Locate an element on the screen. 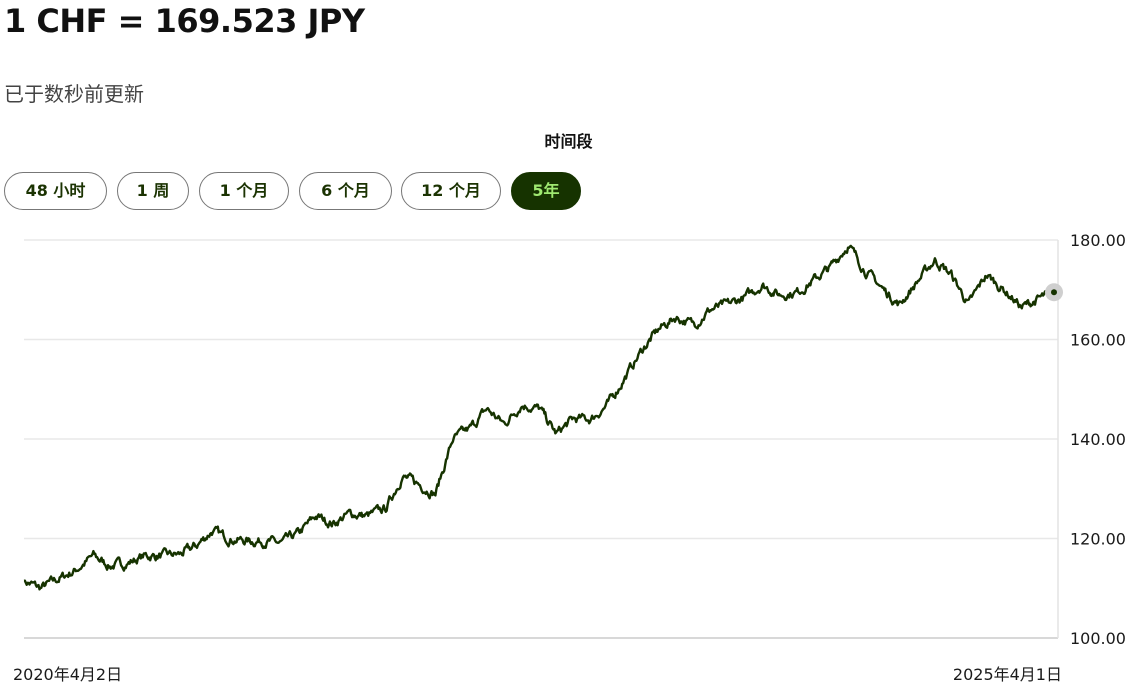  y-tick-label: 140.00 is located at coordinates (1098, 439).